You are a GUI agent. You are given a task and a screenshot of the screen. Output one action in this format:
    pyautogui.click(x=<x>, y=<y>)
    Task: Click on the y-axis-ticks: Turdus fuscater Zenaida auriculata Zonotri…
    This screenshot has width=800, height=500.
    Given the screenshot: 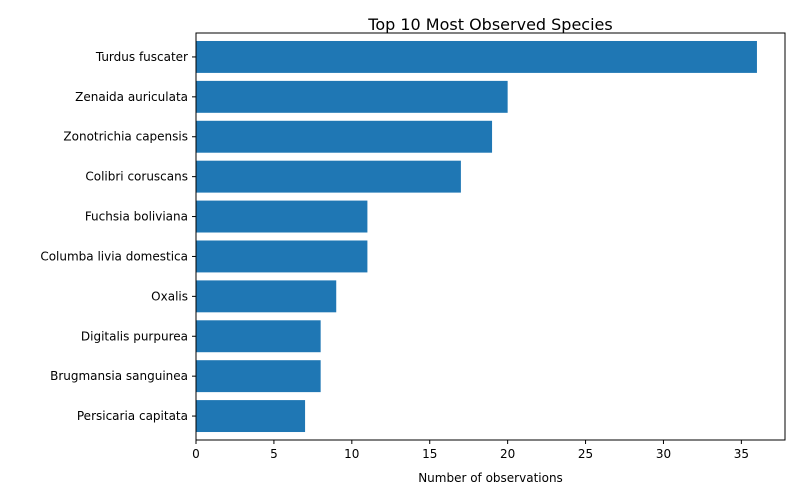 What is the action you would take?
    pyautogui.click(x=118, y=236)
    